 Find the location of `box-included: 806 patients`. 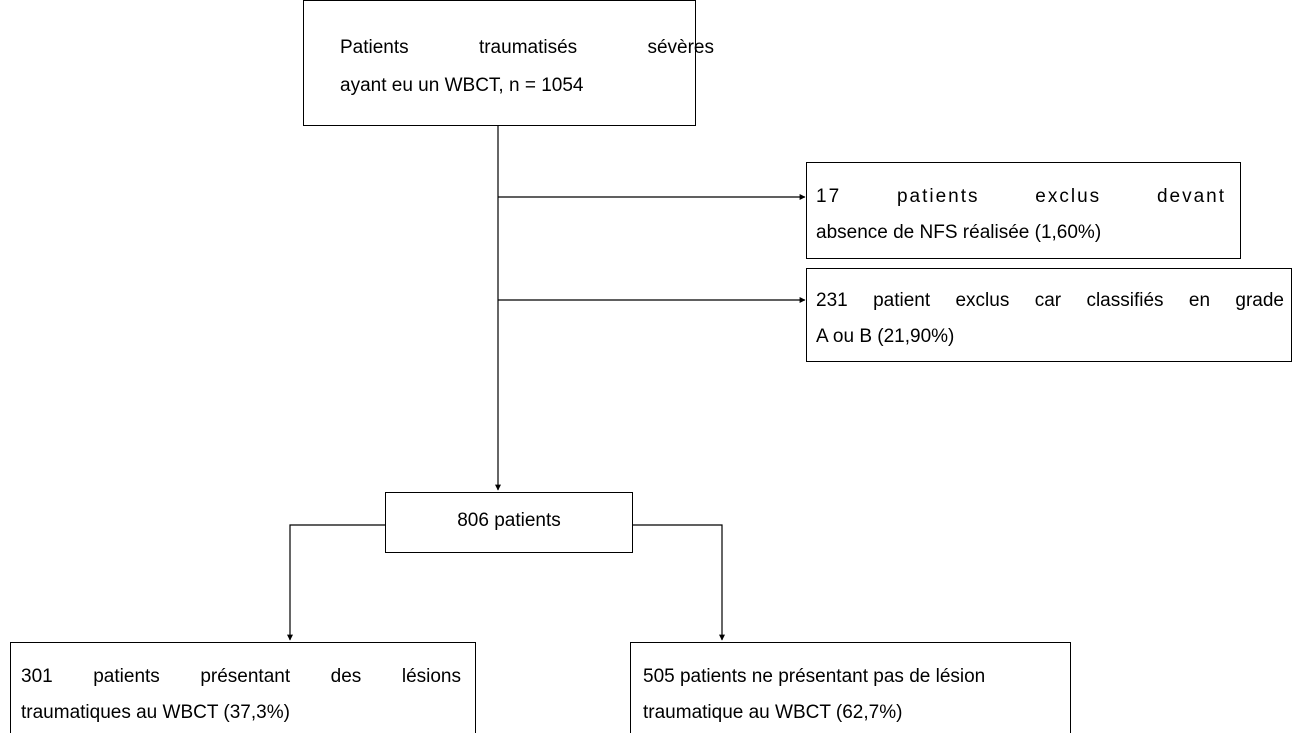

box-included: 806 patients is located at coordinates (509, 522).